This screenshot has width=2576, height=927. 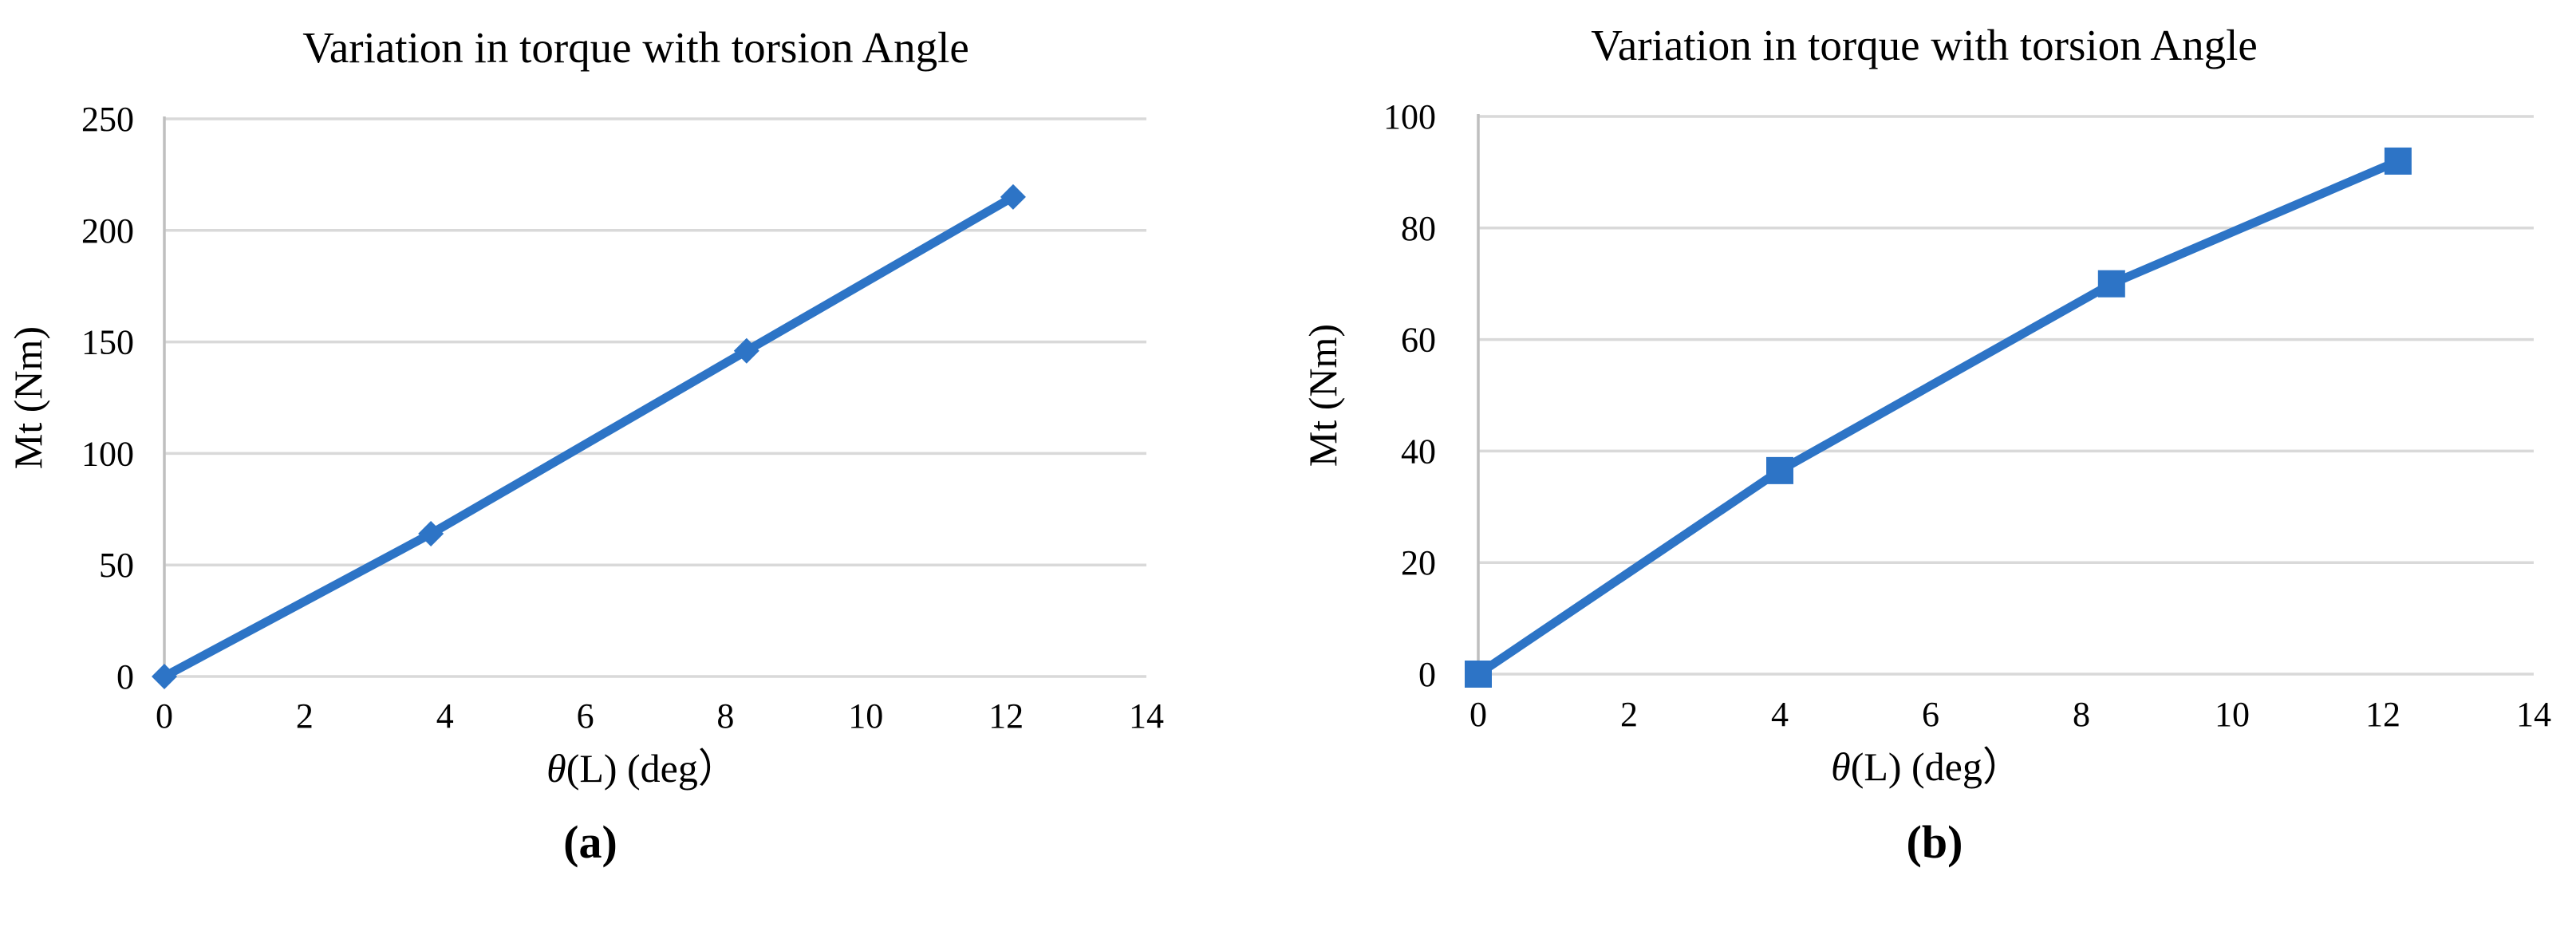 What do you see at coordinates (108, 119) in the screenshot?
I see `y-tick-label: 250` at bounding box center [108, 119].